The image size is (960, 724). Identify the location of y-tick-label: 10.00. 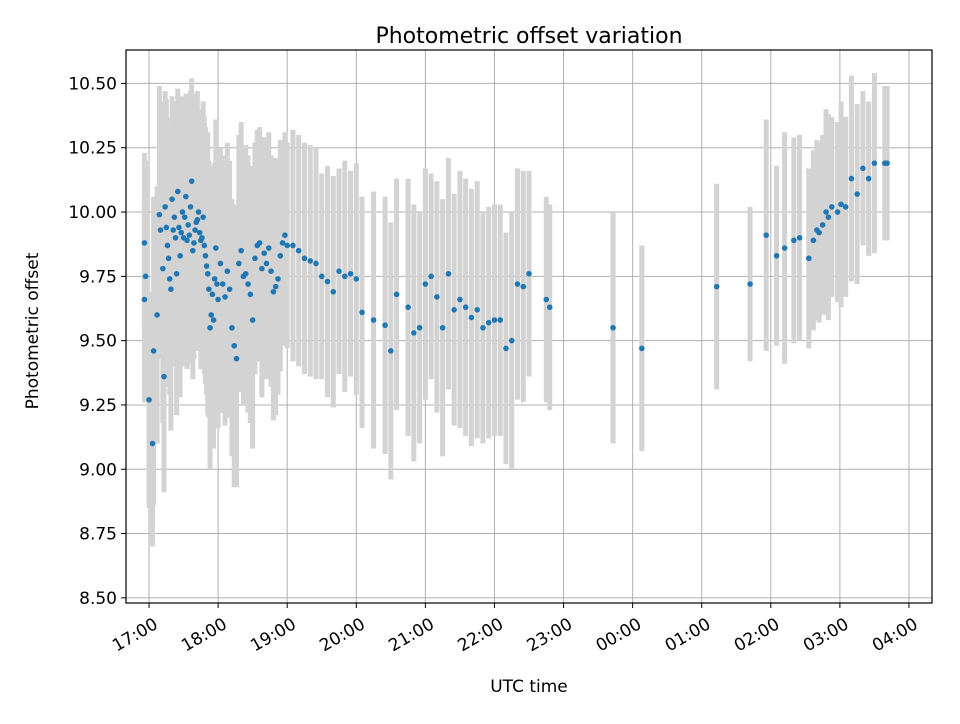
(92, 213).